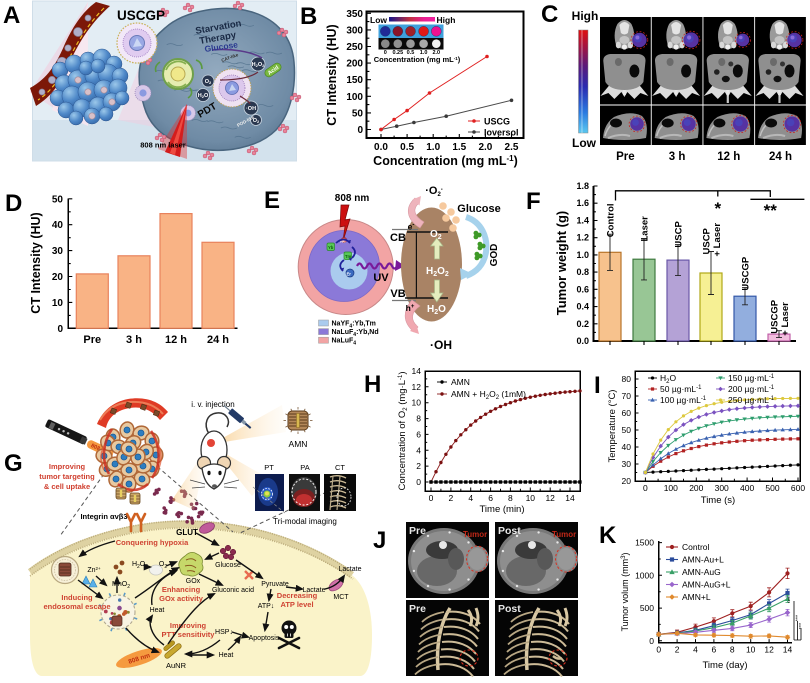  What do you see at coordinates (418, 450) in the screenshot?
I see `svg-text: 4` at bounding box center [418, 450].